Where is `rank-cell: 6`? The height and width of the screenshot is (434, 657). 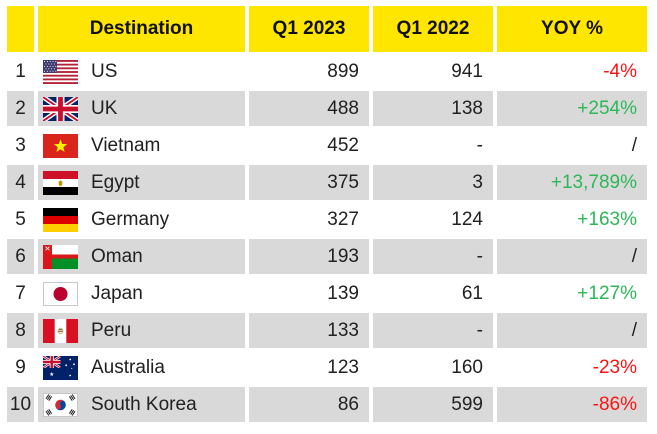
rank-cell: 6 is located at coordinates (20, 256).